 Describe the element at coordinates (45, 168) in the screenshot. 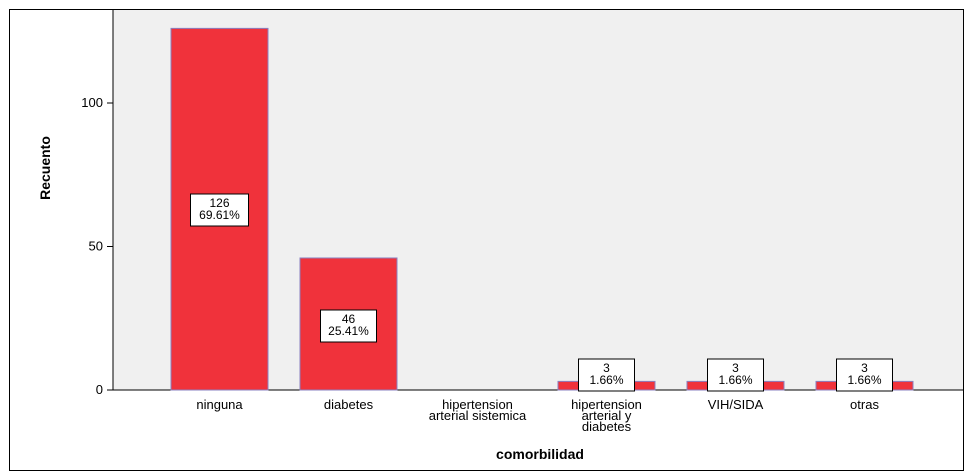

I see `y-axis-title: Recuento` at that location.